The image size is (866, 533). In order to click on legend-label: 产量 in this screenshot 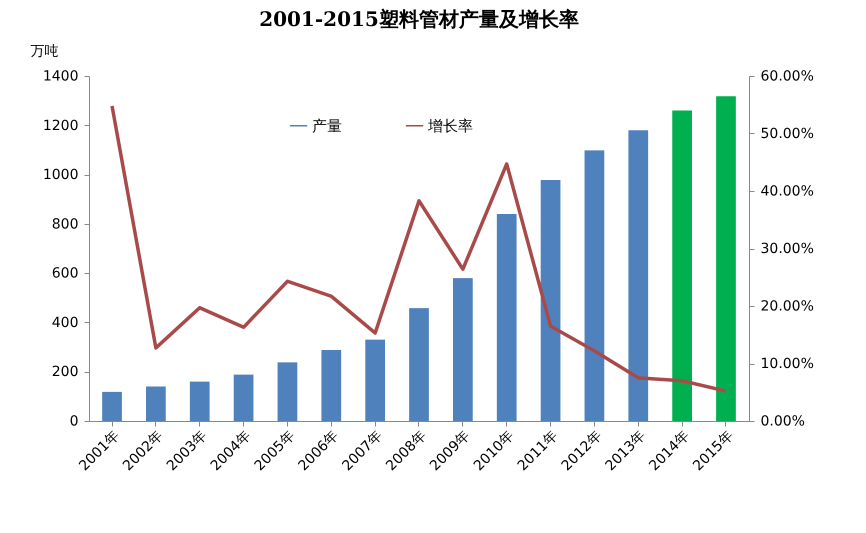, I will do `click(327, 125)`.